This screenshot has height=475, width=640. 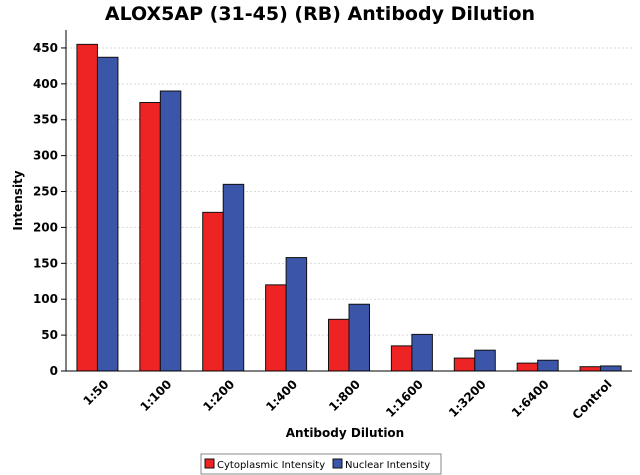 I want to click on chart-title: ALOX5AP (31-45) (RB) Antibody Dilution, so click(x=320, y=14).